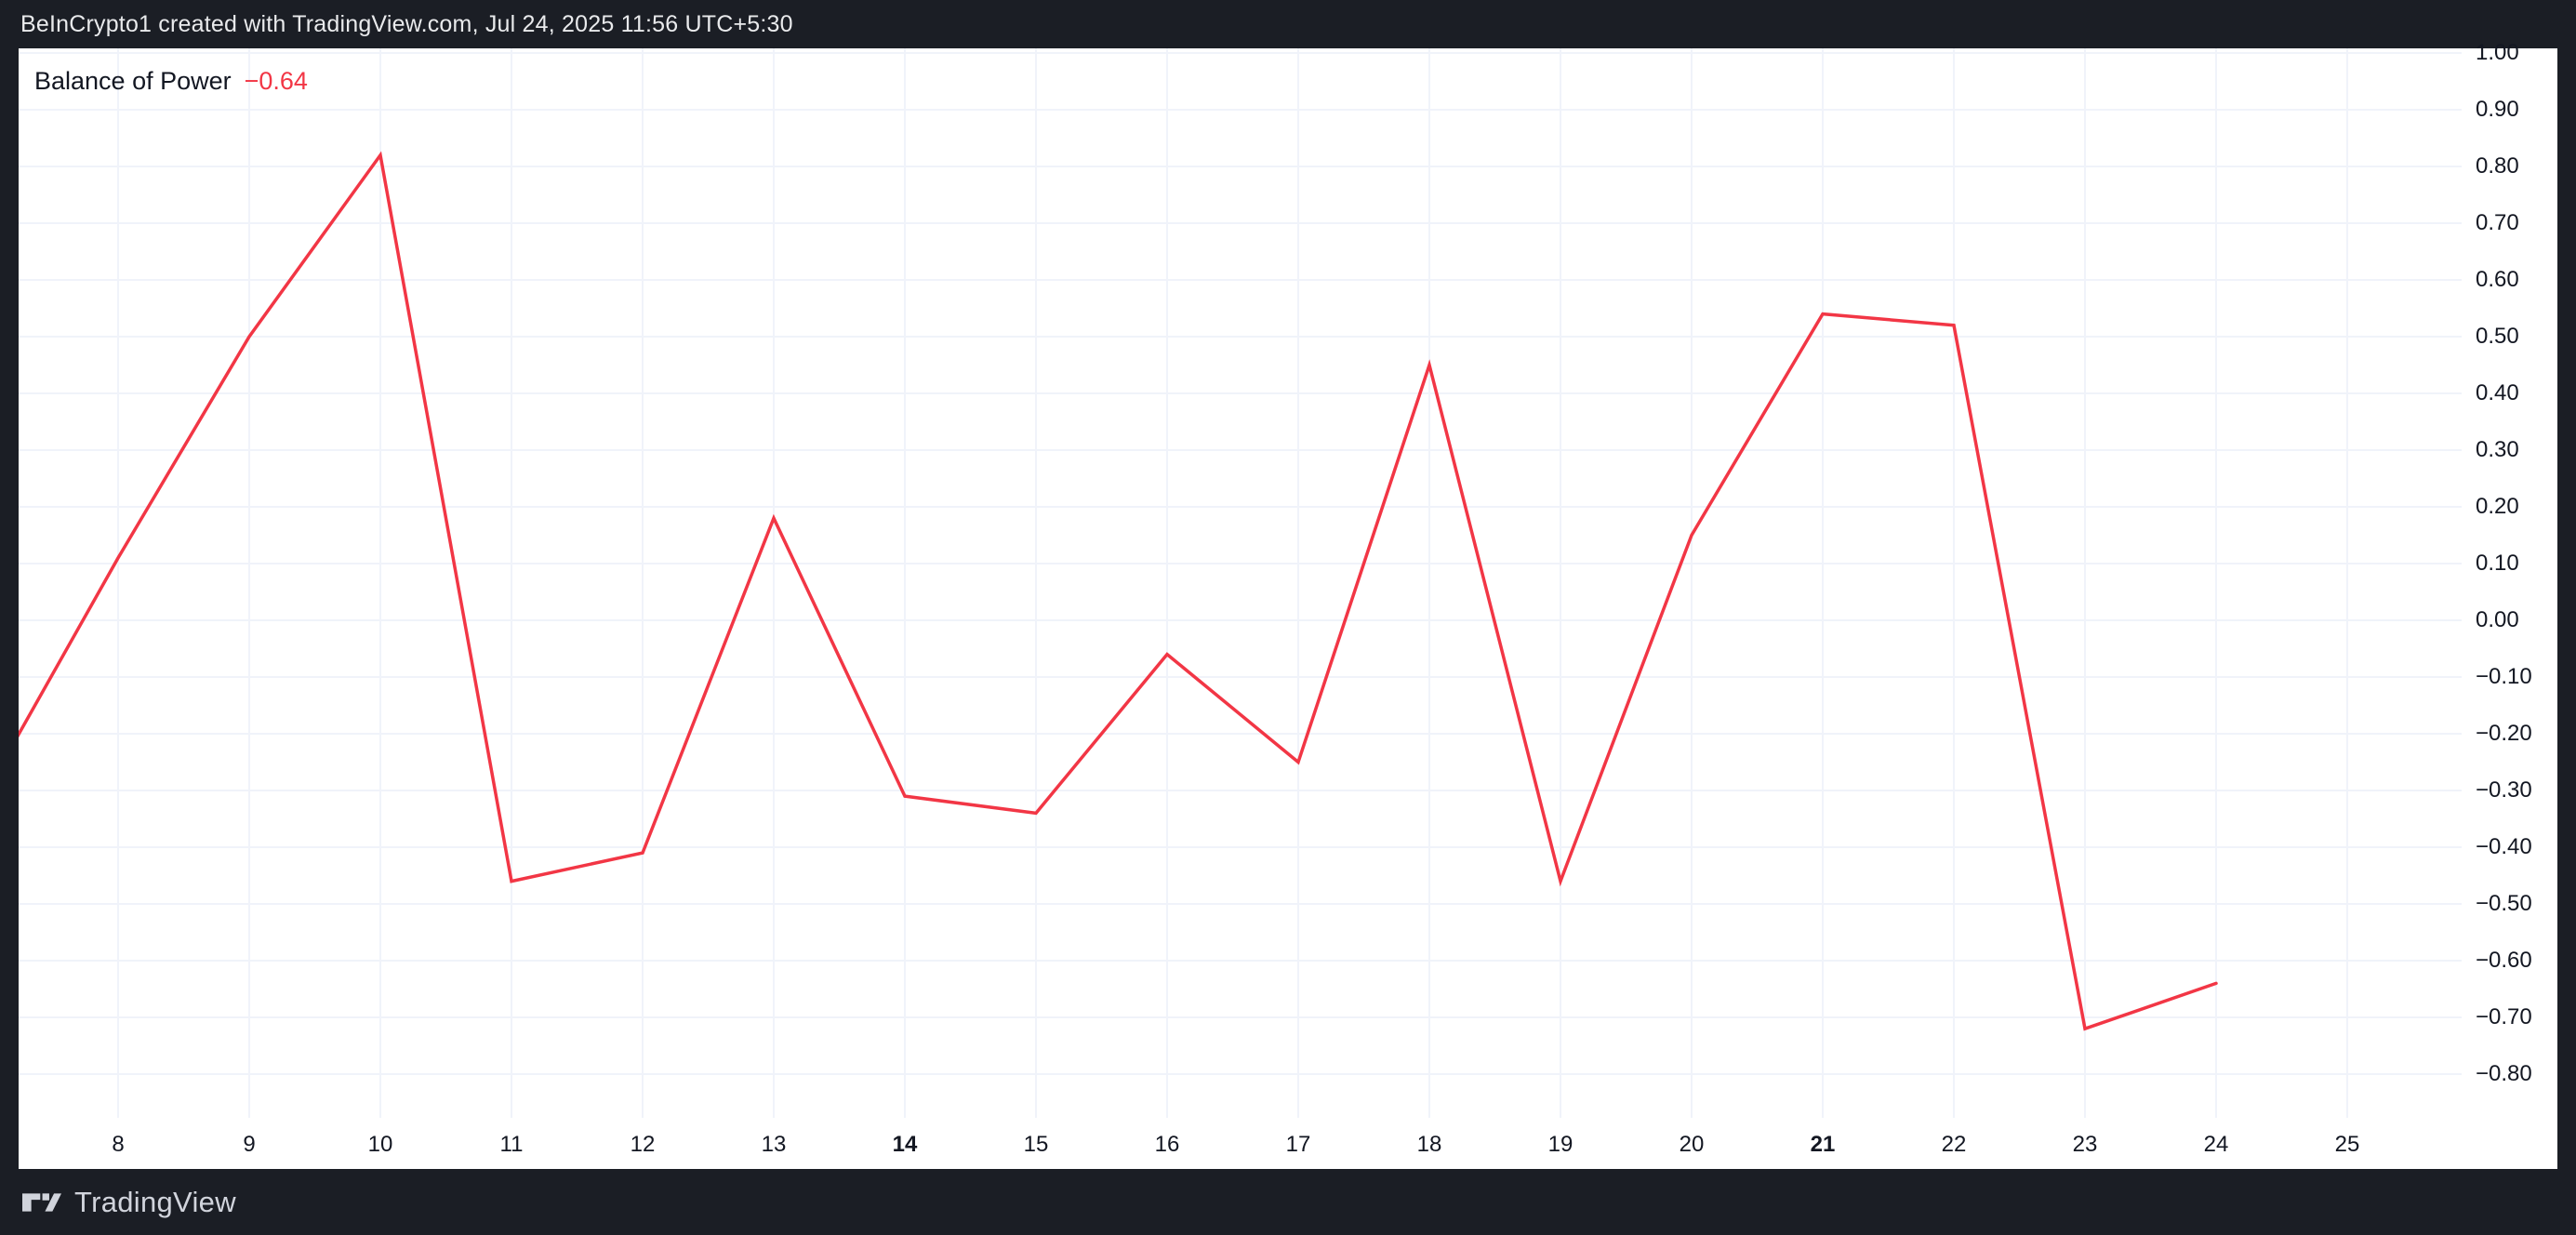  Describe the element at coordinates (155, 1201) in the screenshot. I see `footer-brand: TradingView` at that location.